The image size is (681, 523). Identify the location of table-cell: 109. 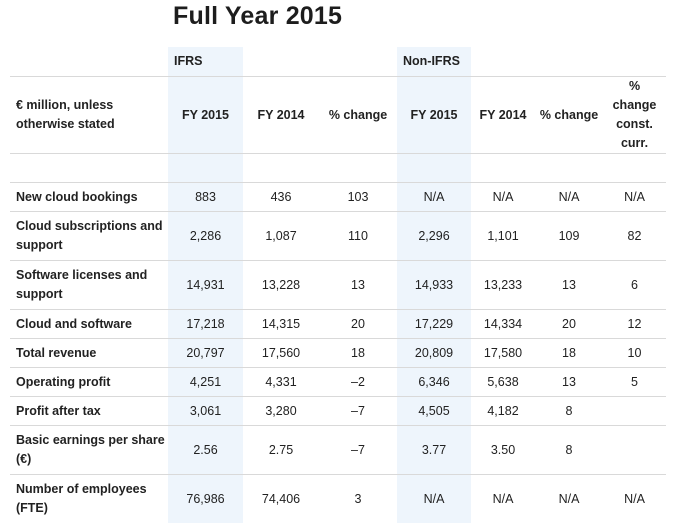
(569, 236).